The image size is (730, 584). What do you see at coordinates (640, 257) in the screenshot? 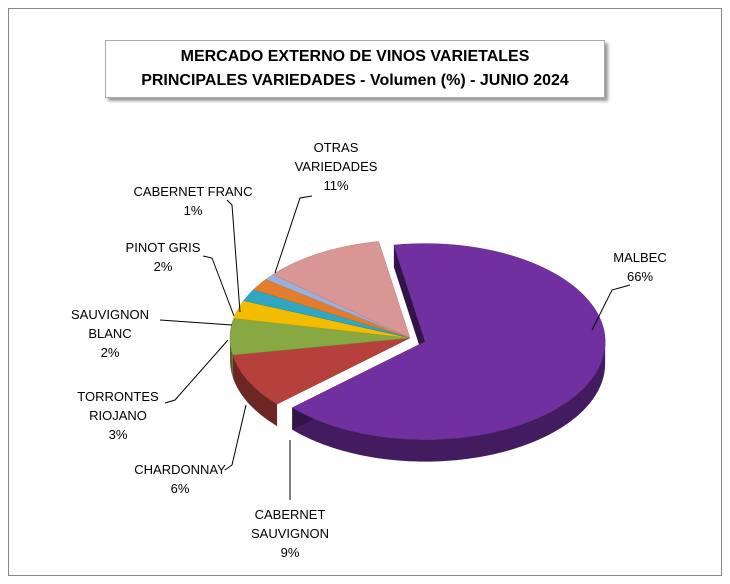
I see `category-label: MALBEC` at bounding box center [640, 257].